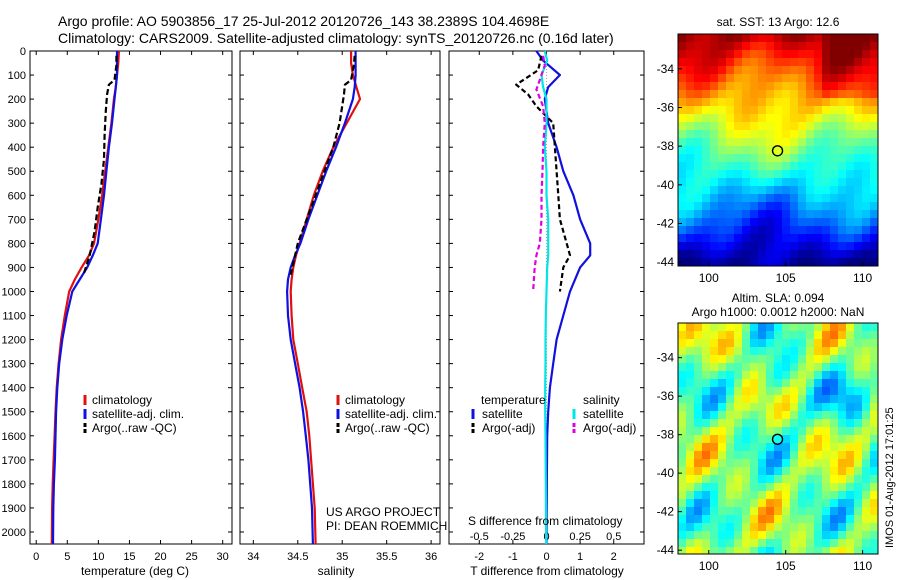 This screenshot has width=900, height=580. I want to click on y-tick-label: 1100, so click(14, 317).